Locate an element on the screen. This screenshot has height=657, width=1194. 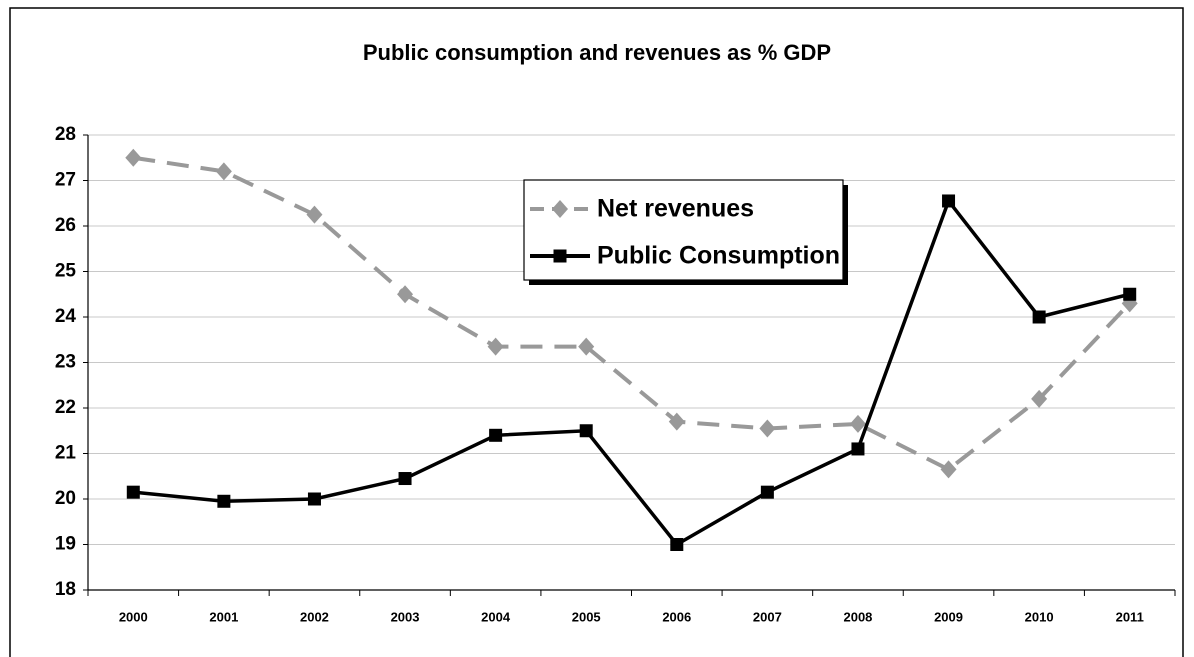
y-tick-label: 21 is located at coordinates (66, 453).